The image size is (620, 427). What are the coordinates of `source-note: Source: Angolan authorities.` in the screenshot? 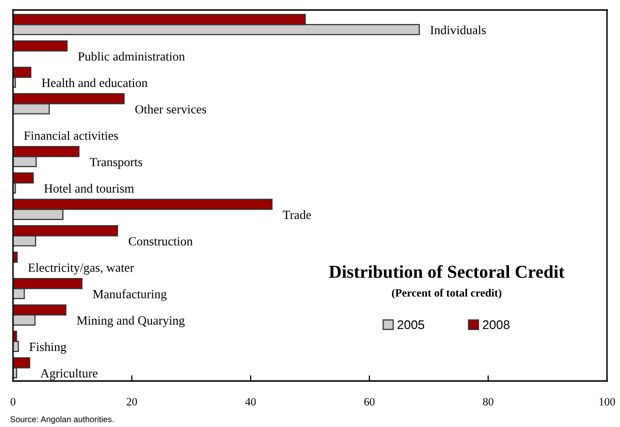 It's located at (62, 420).